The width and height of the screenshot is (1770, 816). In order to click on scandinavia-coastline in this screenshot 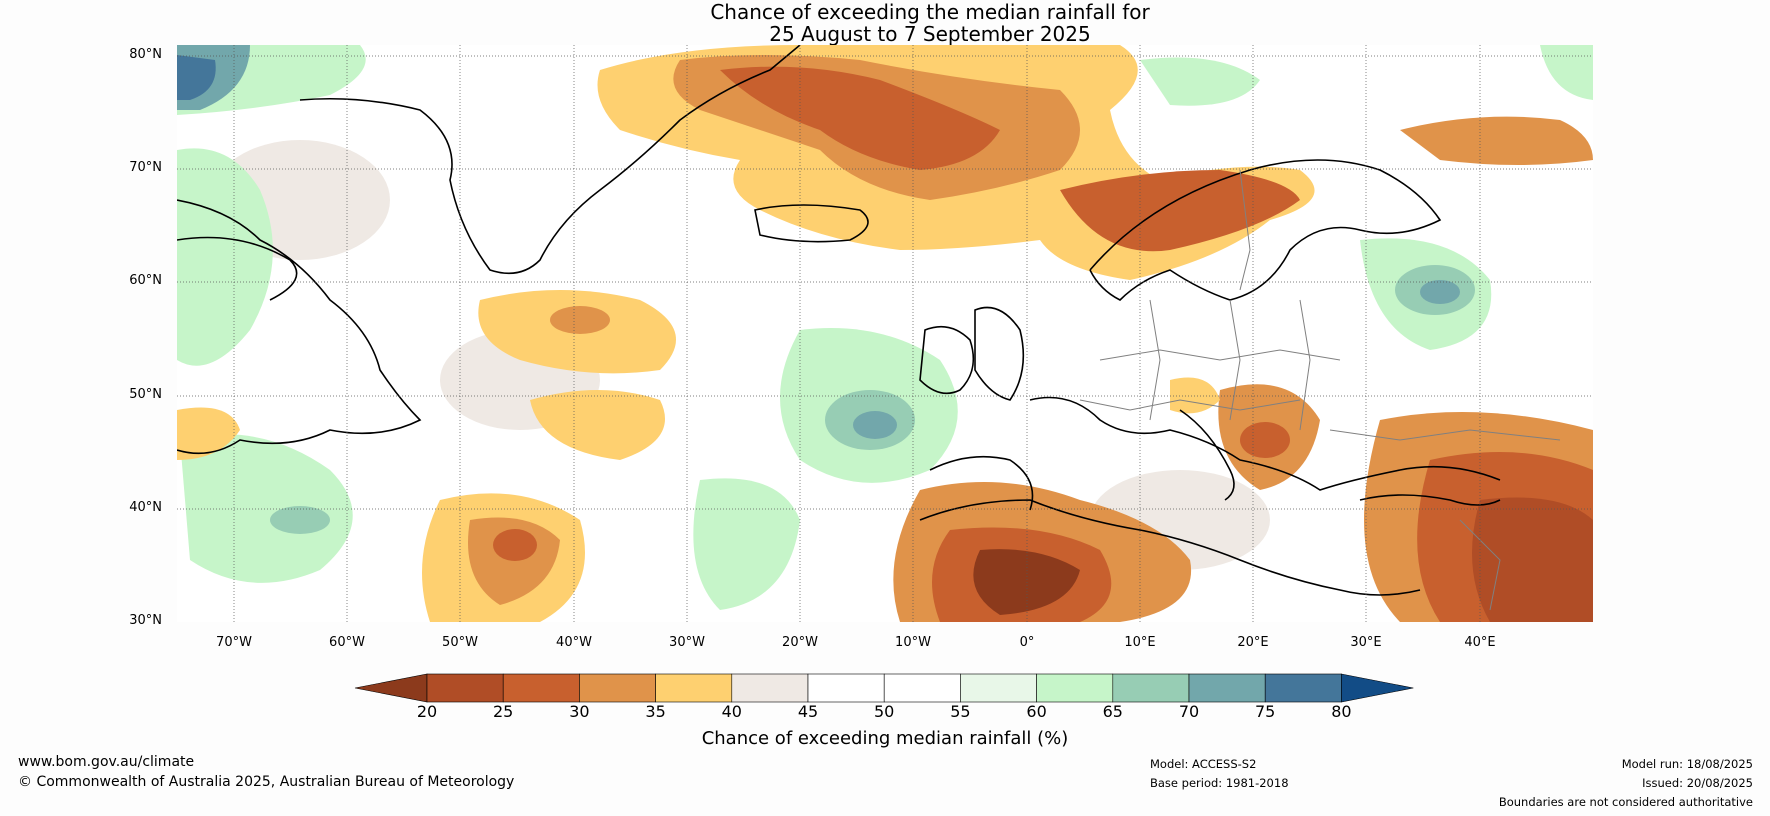, I will do `click(1265, 230)`.